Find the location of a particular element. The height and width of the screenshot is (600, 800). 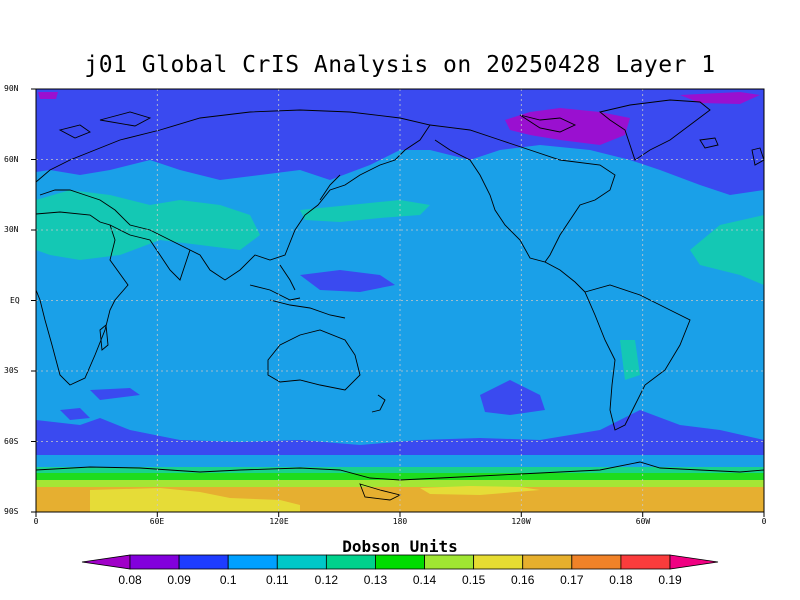

field-antarctic-green is located at coordinates (400, 476).